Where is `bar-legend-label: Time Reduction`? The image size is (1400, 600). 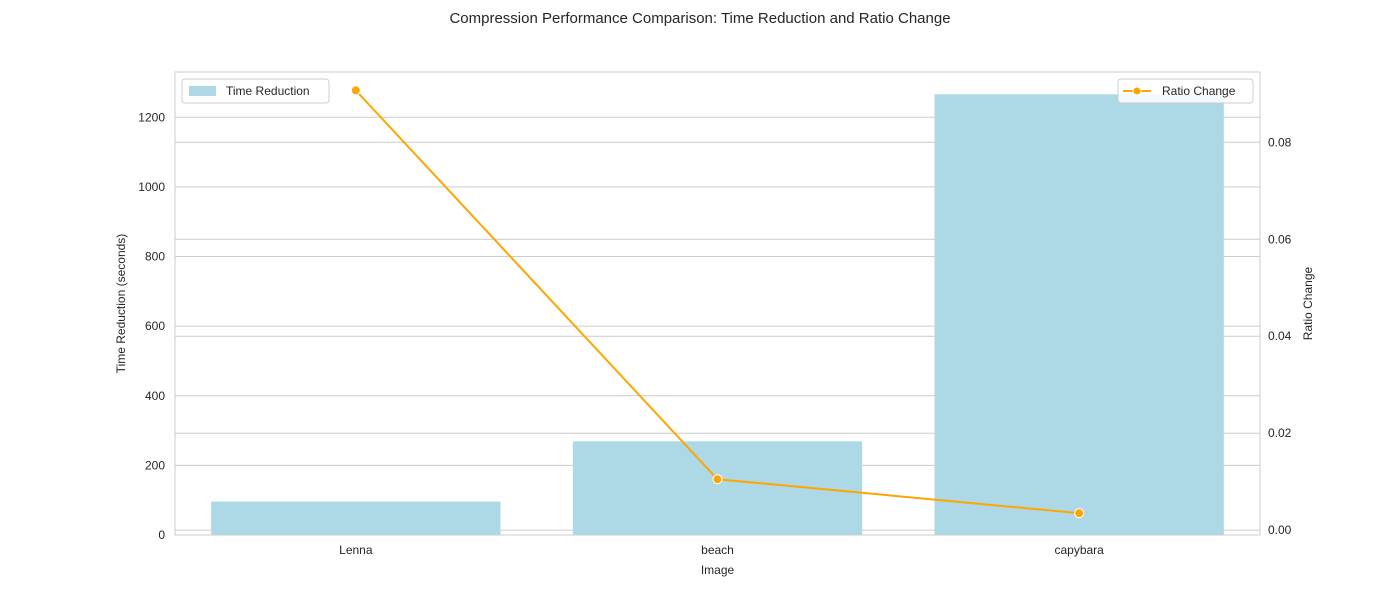
bar-legend-label: Time Reduction is located at coordinates (268, 91).